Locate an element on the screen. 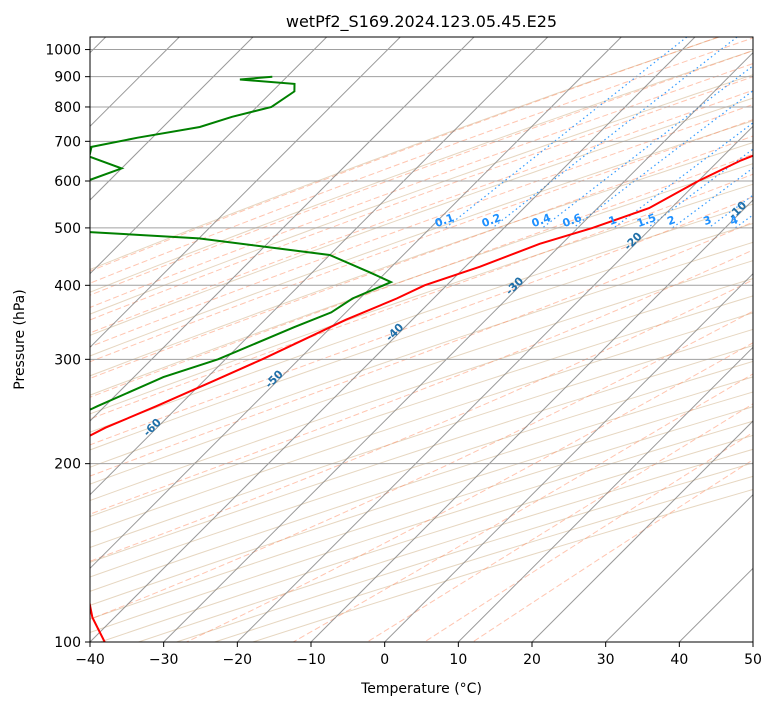 The width and height of the screenshot is (775, 708). mixing-ratio-label: 0.2 is located at coordinates (491, 220).